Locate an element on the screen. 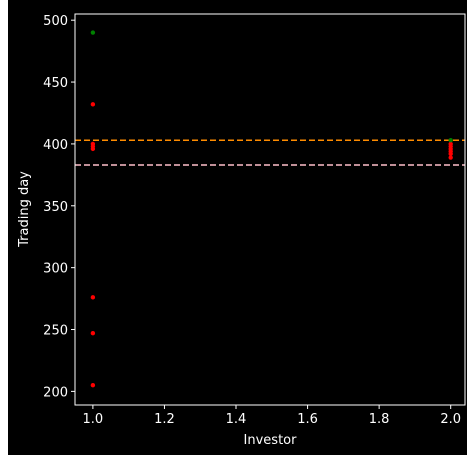 This screenshot has width=467, height=460. y-tick-label: 250 is located at coordinates (55, 331).